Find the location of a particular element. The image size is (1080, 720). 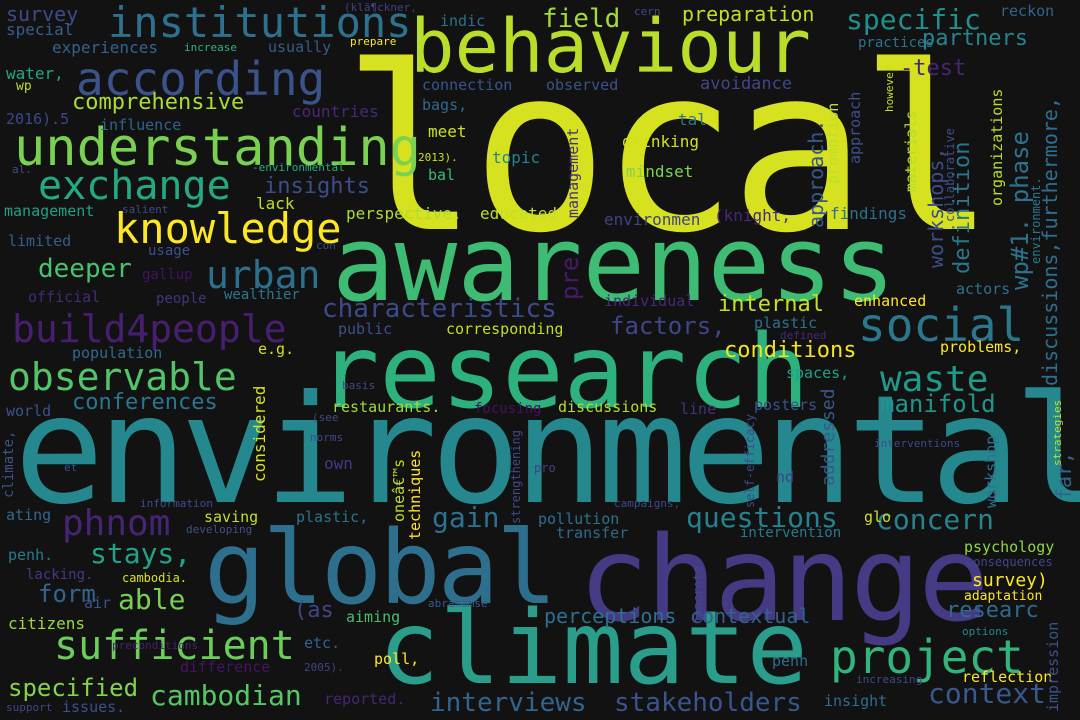

word-2013: 2013). is located at coordinates (438, 157).